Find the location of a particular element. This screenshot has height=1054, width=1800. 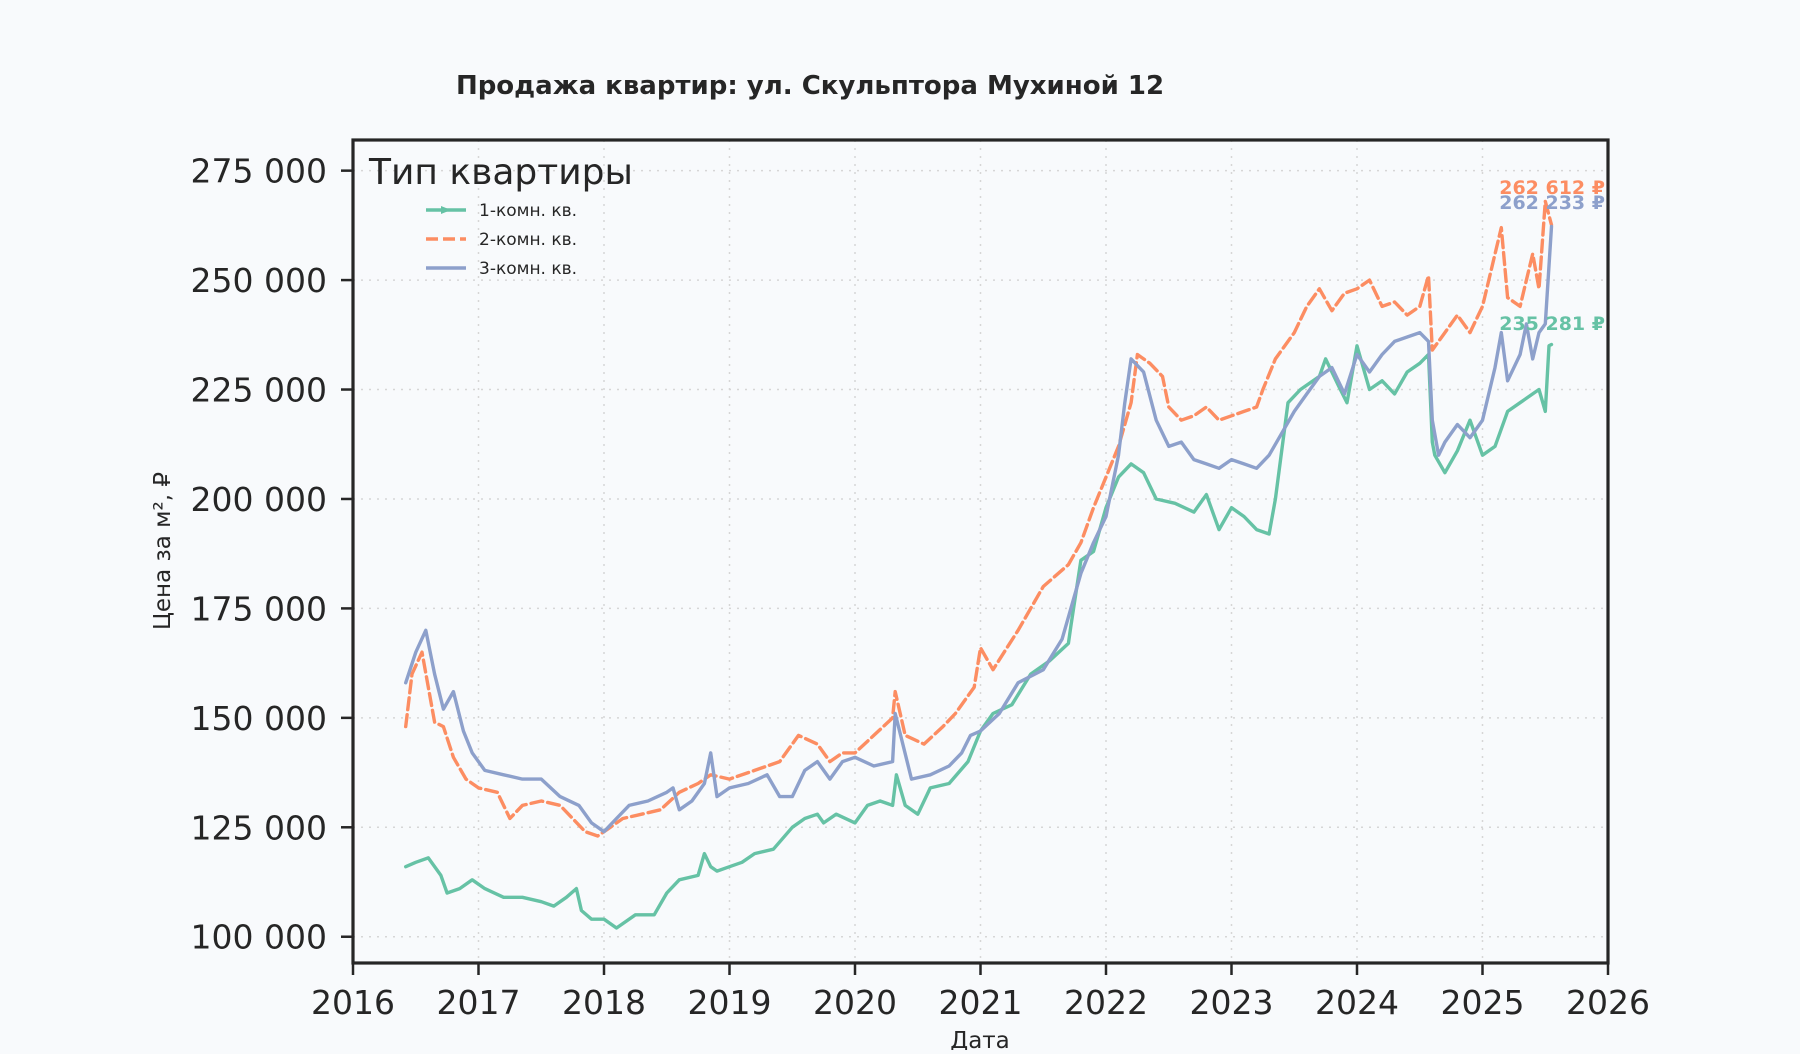

y-tick-label: 225 000 is located at coordinates (259, 390).